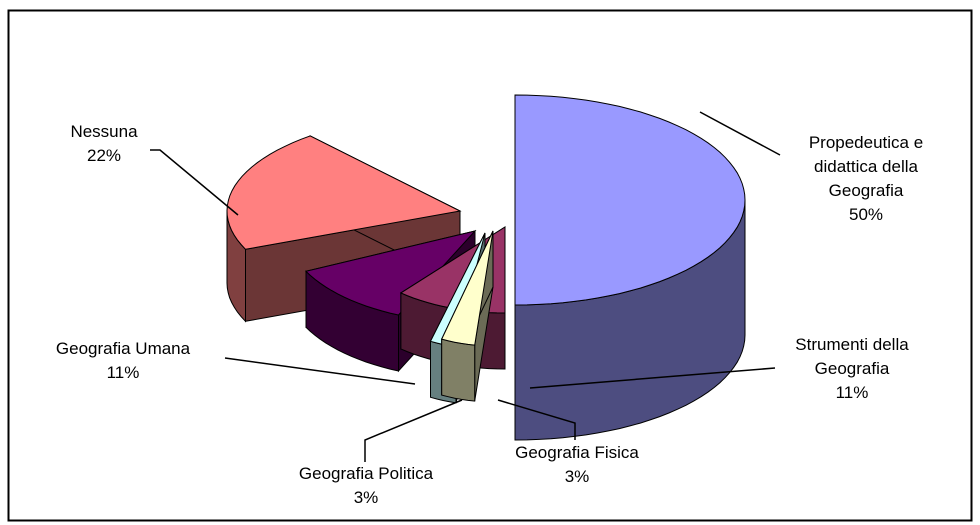 This screenshot has height=525, width=980. I want to click on leader-line-ness, so click(194, 182).